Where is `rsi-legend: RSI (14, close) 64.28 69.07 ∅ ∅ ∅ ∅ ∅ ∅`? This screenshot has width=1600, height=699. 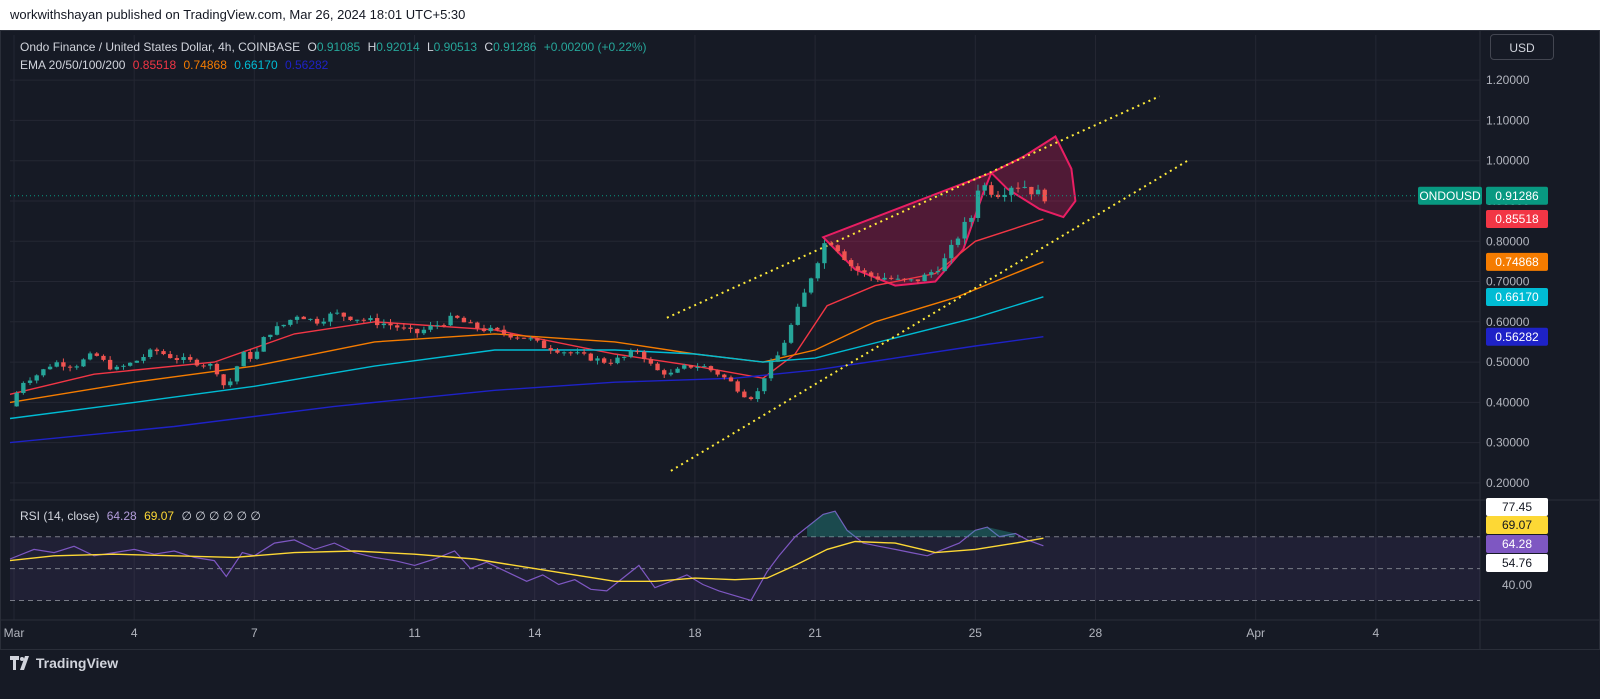 rsi-legend: RSI (14, close) 64.28 69.07 ∅ ∅ ∅ ∅ ∅ ∅ is located at coordinates (142, 516).